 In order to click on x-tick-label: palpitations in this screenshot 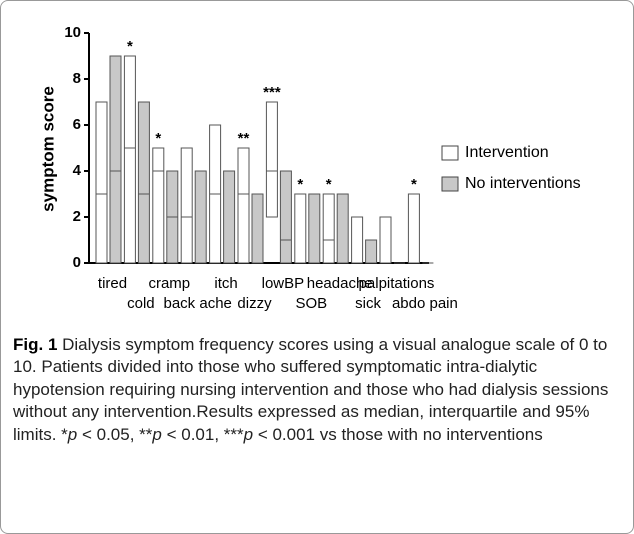, I will do `click(397, 283)`.